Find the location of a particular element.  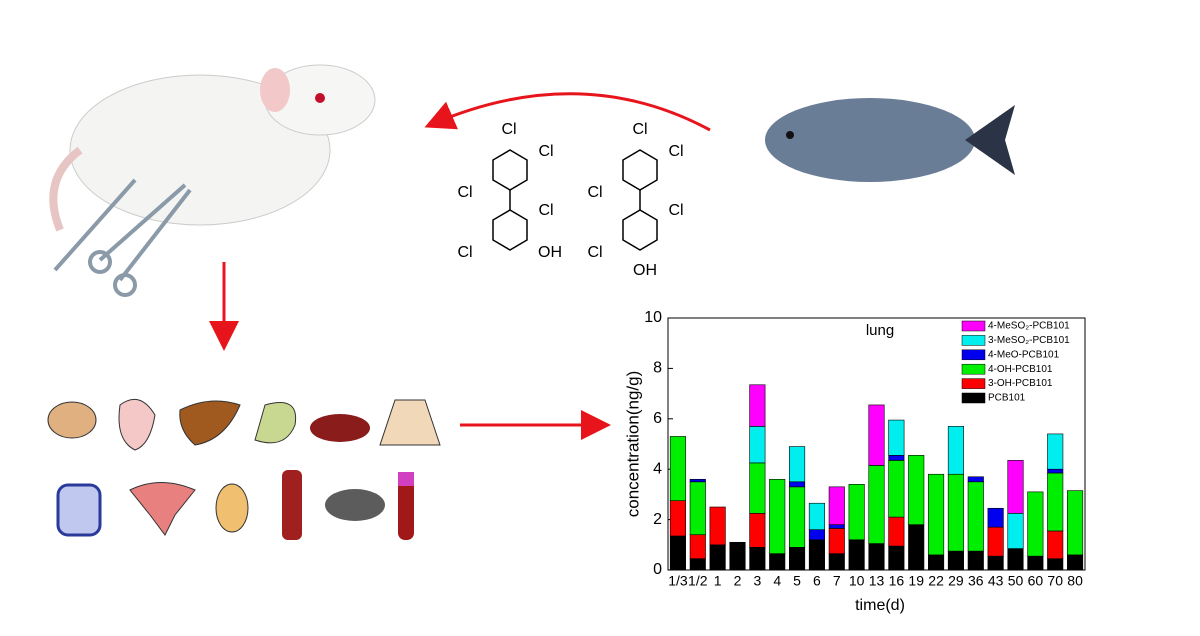

x-tick-label: 80 is located at coordinates (1075, 581).